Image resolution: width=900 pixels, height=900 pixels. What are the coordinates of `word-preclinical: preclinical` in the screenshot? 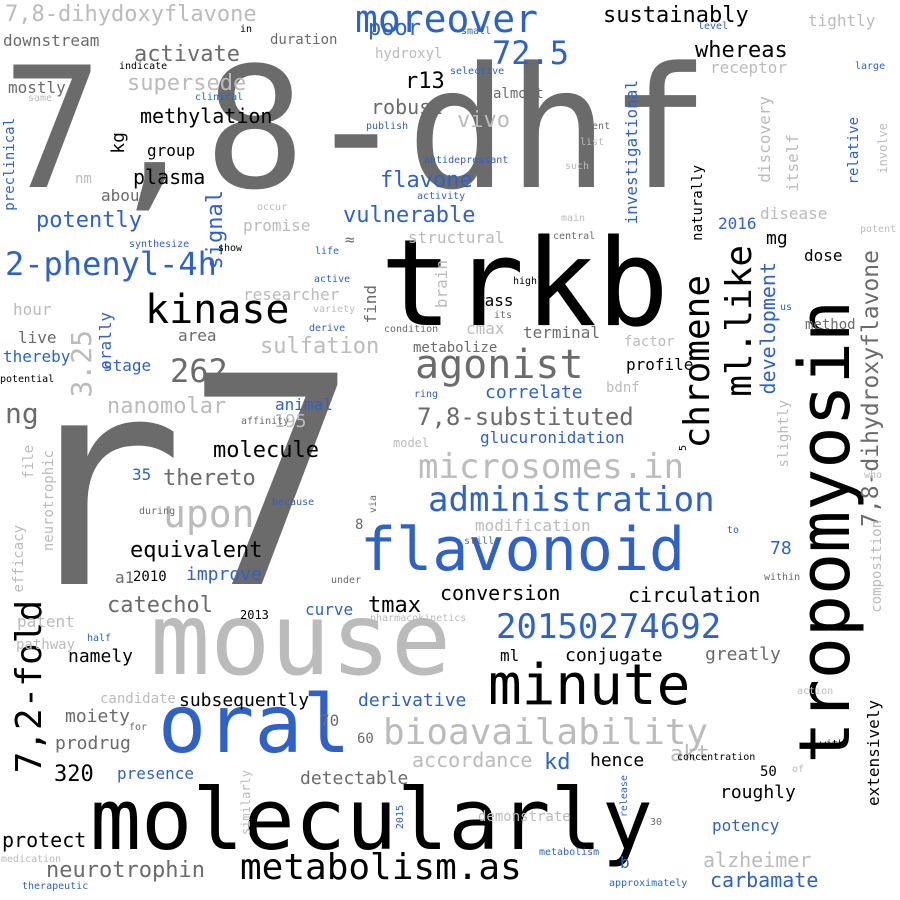 It's located at (10, 164).